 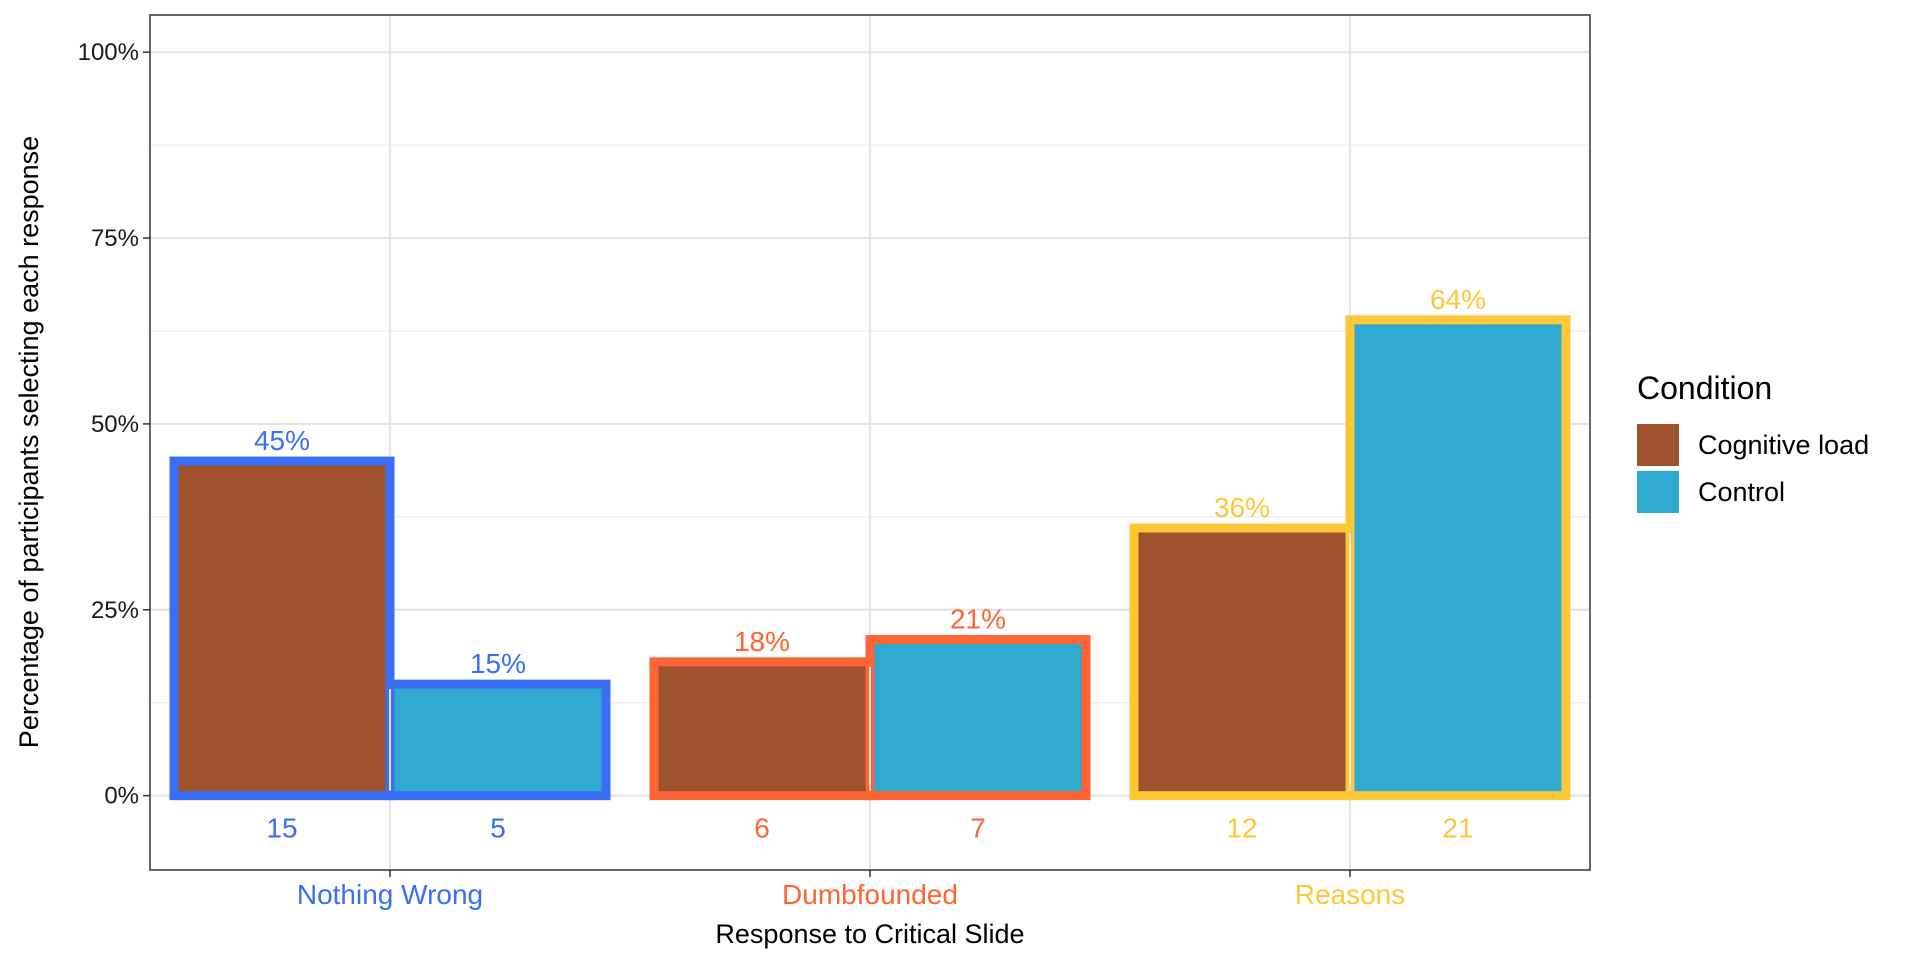 What do you see at coordinates (978, 619) in the screenshot?
I see `bar-value-label: 21%` at bounding box center [978, 619].